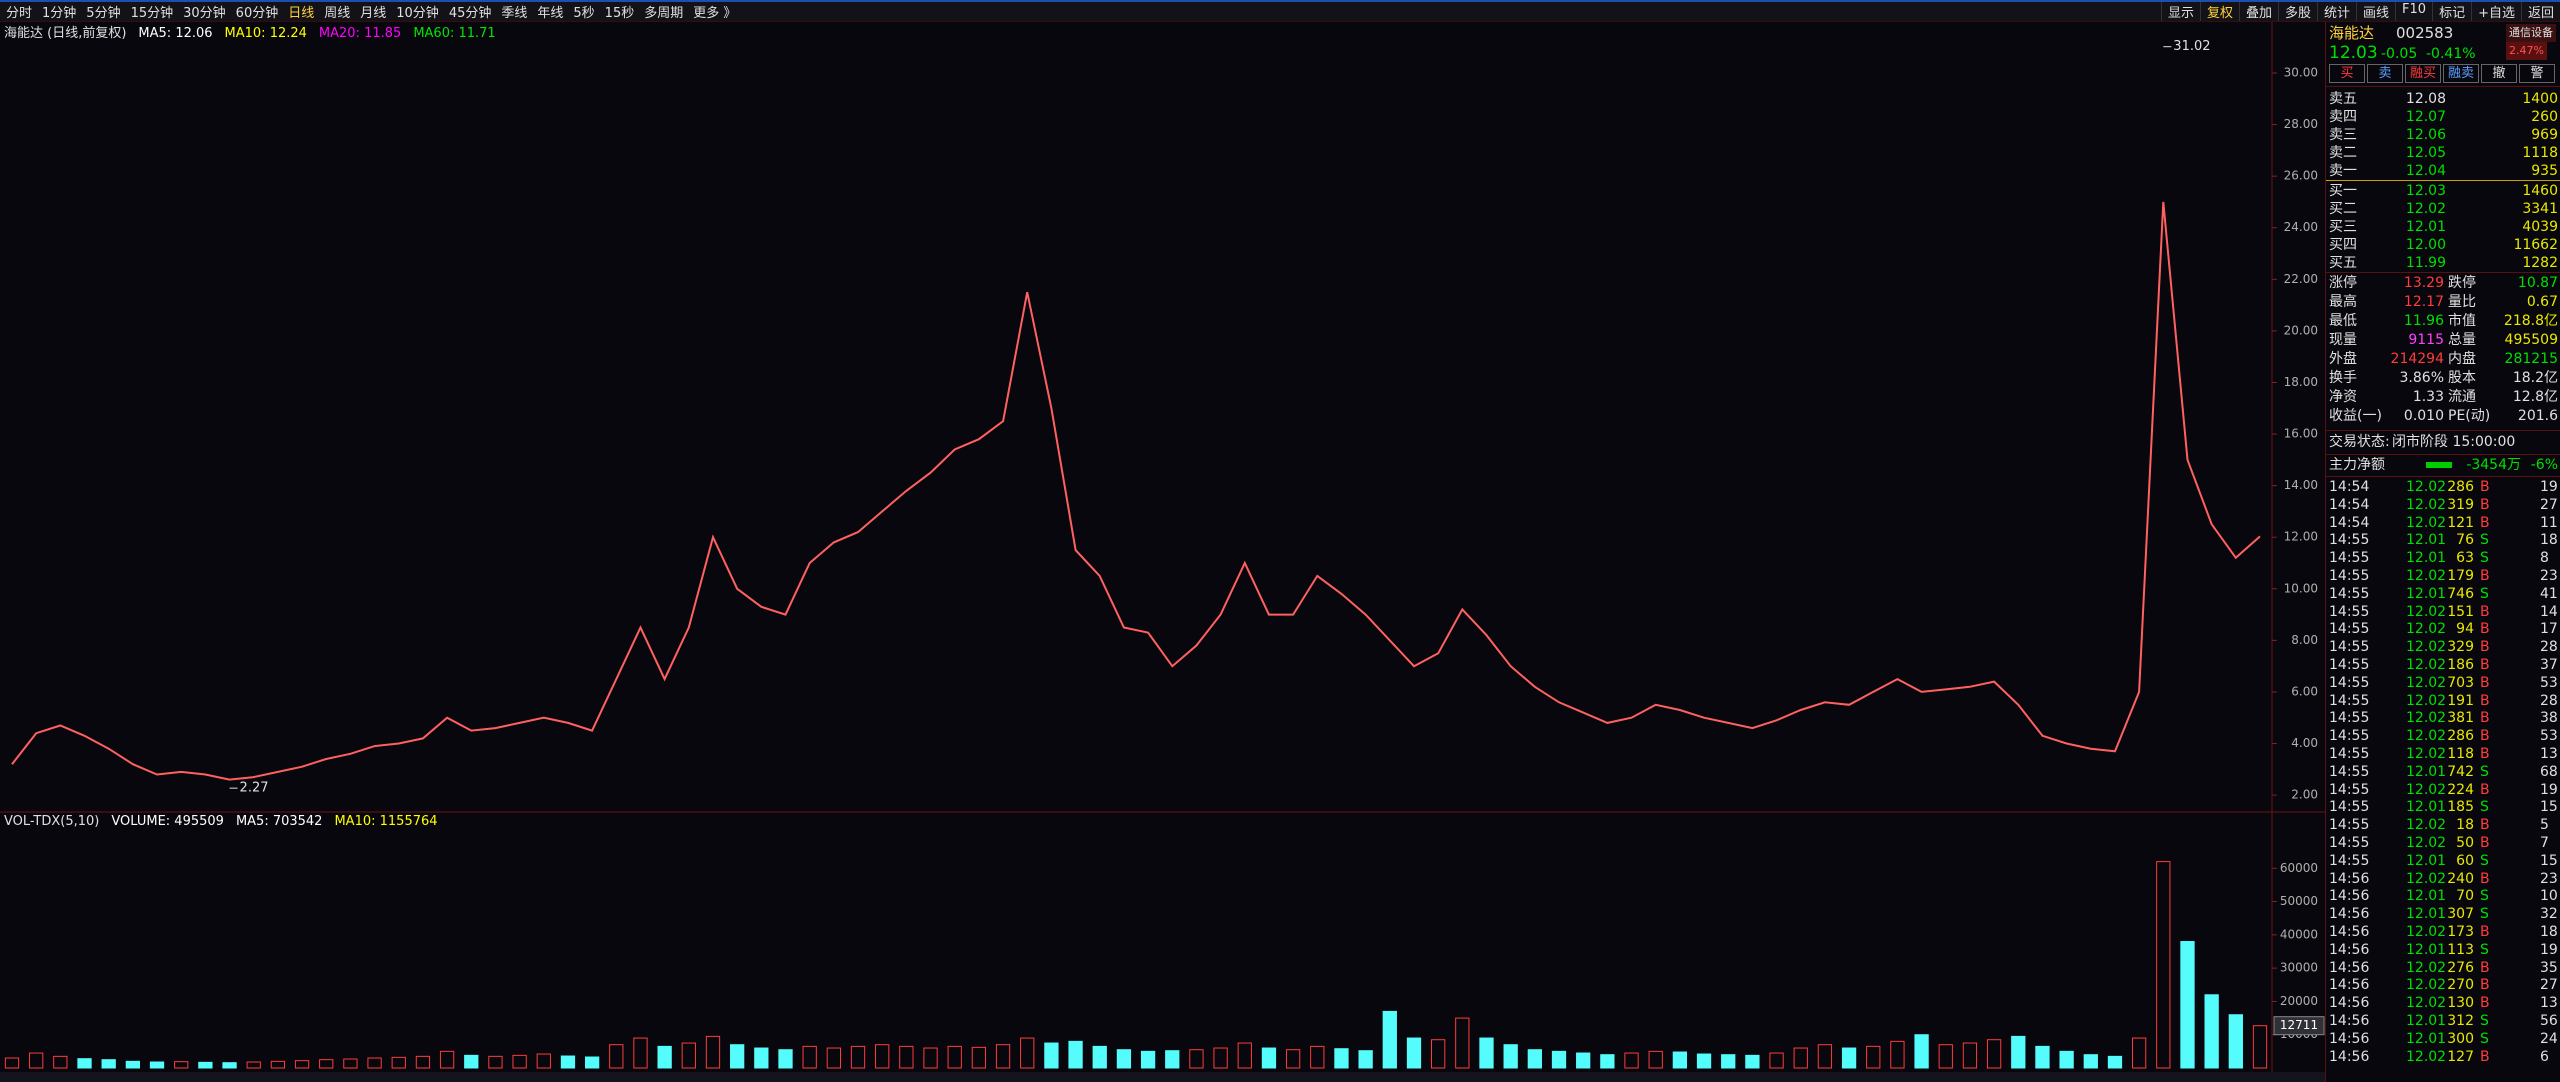 The width and height of the screenshot is (2560, 1082). What do you see at coordinates (2460, 593) in the screenshot?
I see `tick-volume: 746` at bounding box center [2460, 593].